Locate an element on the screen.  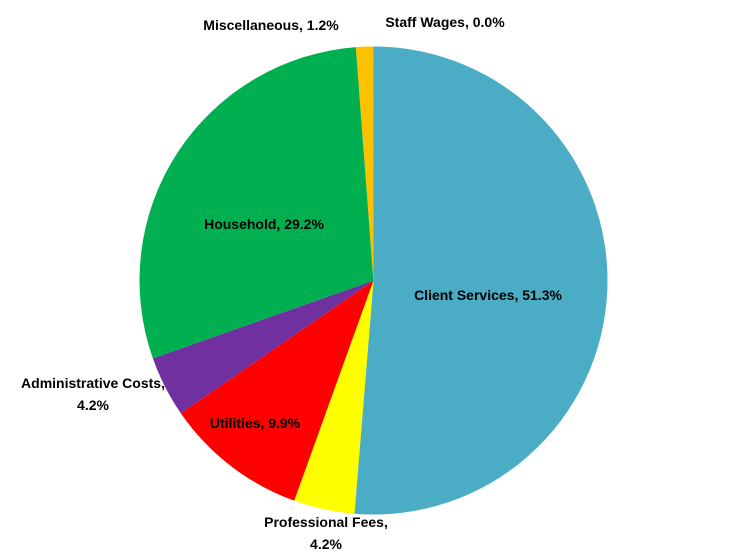
data-label-utilities: Utilities, 9.9% is located at coordinates (255, 423).